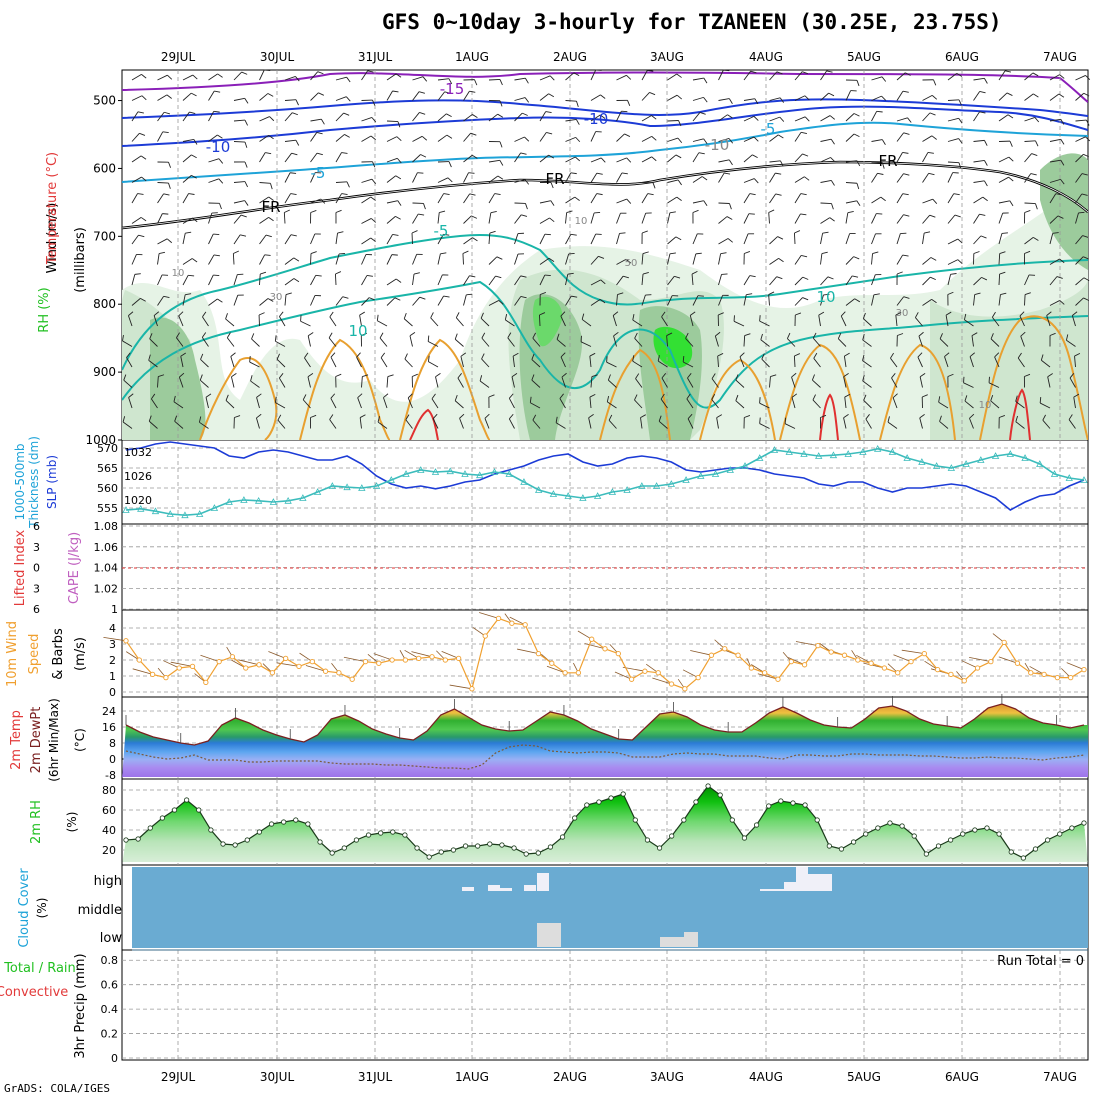 The height and width of the screenshot is (1100, 1100). Describe the element at coordinates (20, 567) in the screenshot. I see `lifted-index-axis-label: Lifted Index` at that location.